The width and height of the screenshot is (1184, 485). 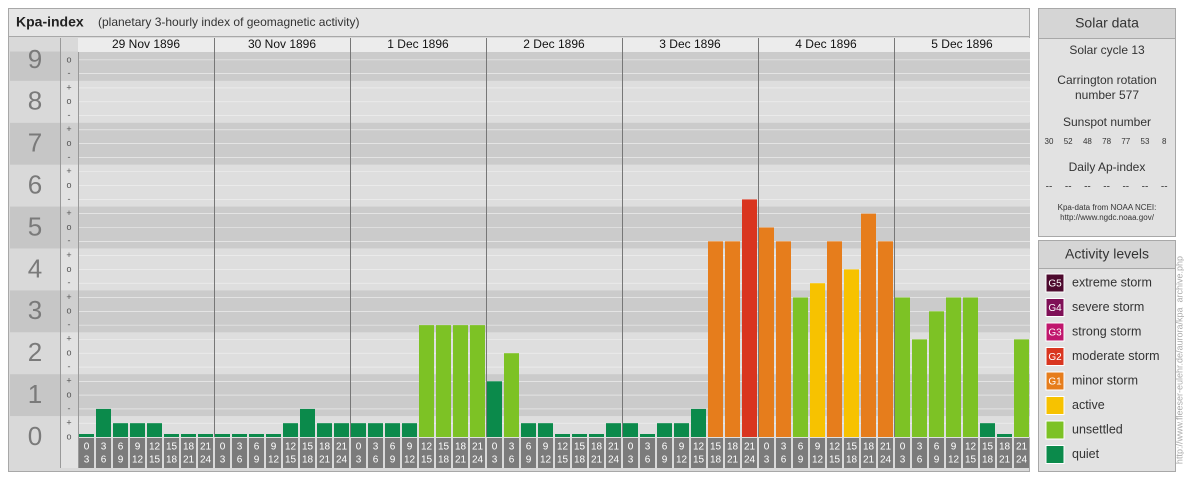 What do you see at coordinates (35, 394) in the screenshot?
I see `y-tick-label: 1` at bounding box center [35, 394].